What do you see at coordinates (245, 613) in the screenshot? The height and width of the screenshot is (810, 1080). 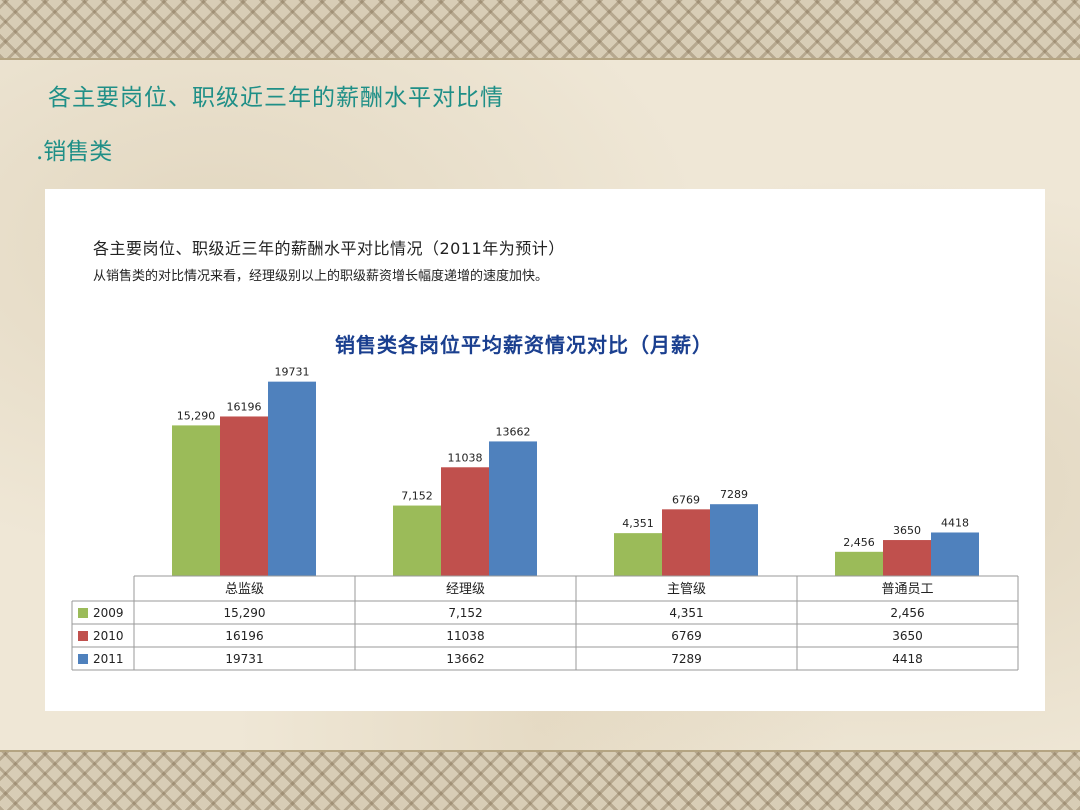 I see `table-cell-2009-0: 15,290` at bounding box center [245, 613].